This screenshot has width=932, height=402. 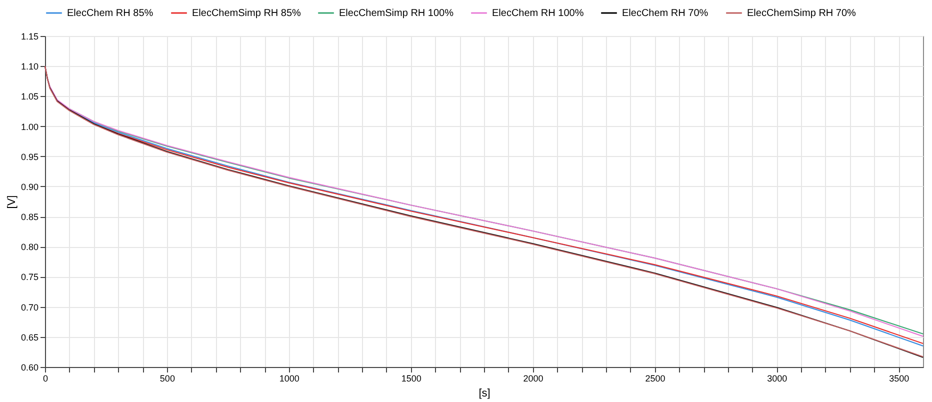 What do you see at coordinates (29, 187) in the screenshot?
I see `y-tick-label: 0.90` at bounding box center [29, 187].